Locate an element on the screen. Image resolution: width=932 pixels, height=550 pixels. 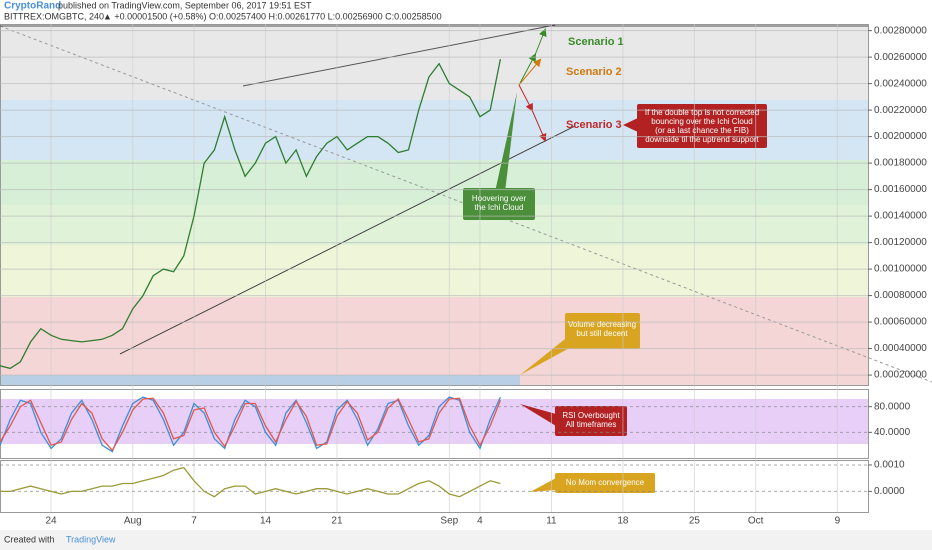
footer-created: Created with is located at coordinates (29, 539).